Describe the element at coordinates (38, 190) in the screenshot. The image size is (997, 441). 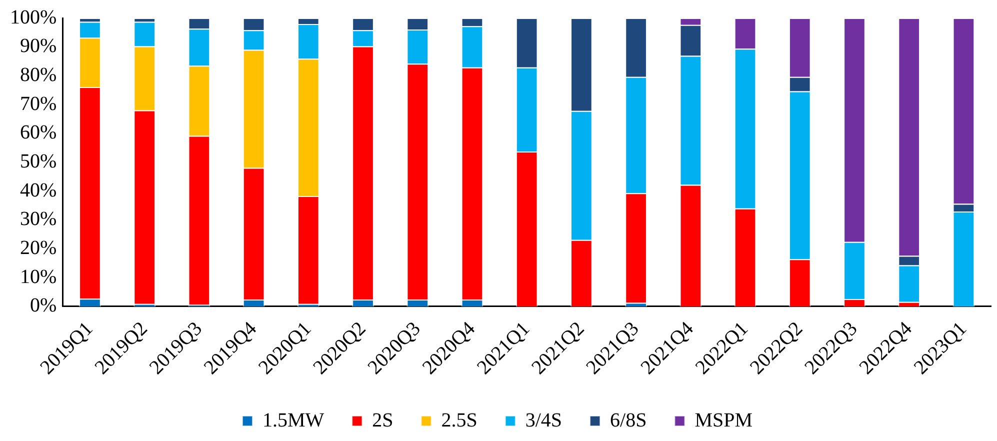
I see `y-tick-label: 40%` at that location.